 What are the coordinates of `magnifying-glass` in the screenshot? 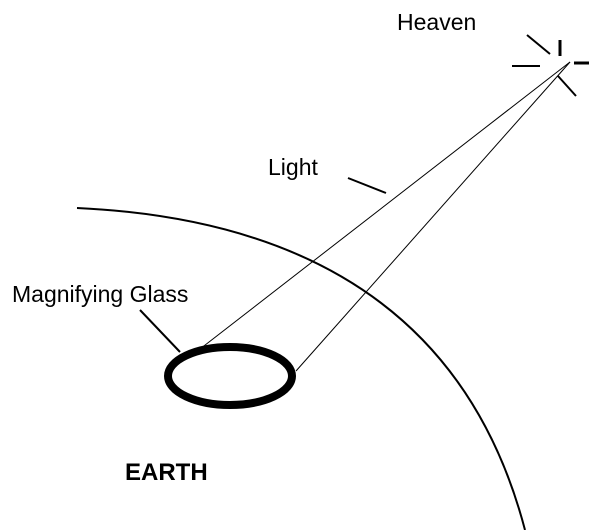 It's located at (230, 376).